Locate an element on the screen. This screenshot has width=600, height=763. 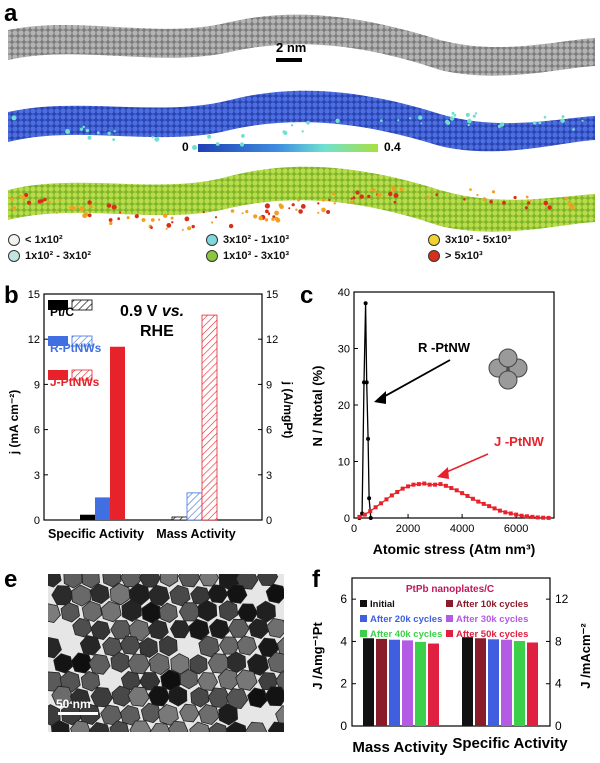
y-axis-label-right: j (A/mgPt) is located at coordinates (288, 410).